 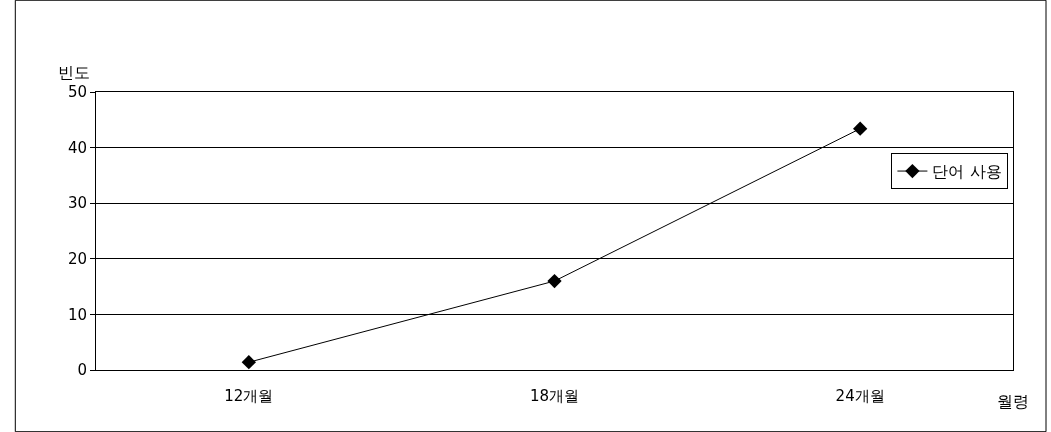 What do you see at coordinates (74, 72) in the screenshot?
I see `y-axis-title: 빈도` at bounding box center [74, 72].